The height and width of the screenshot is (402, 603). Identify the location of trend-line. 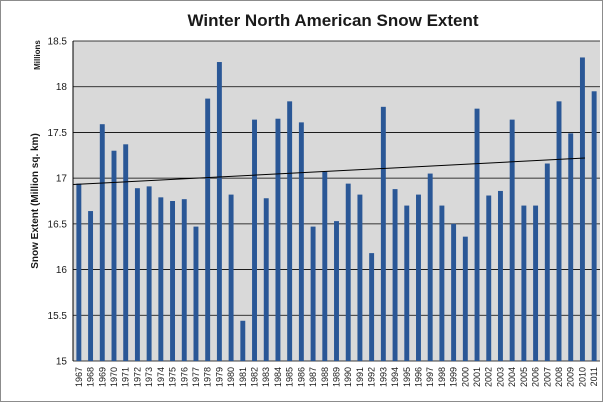
(329, 171).